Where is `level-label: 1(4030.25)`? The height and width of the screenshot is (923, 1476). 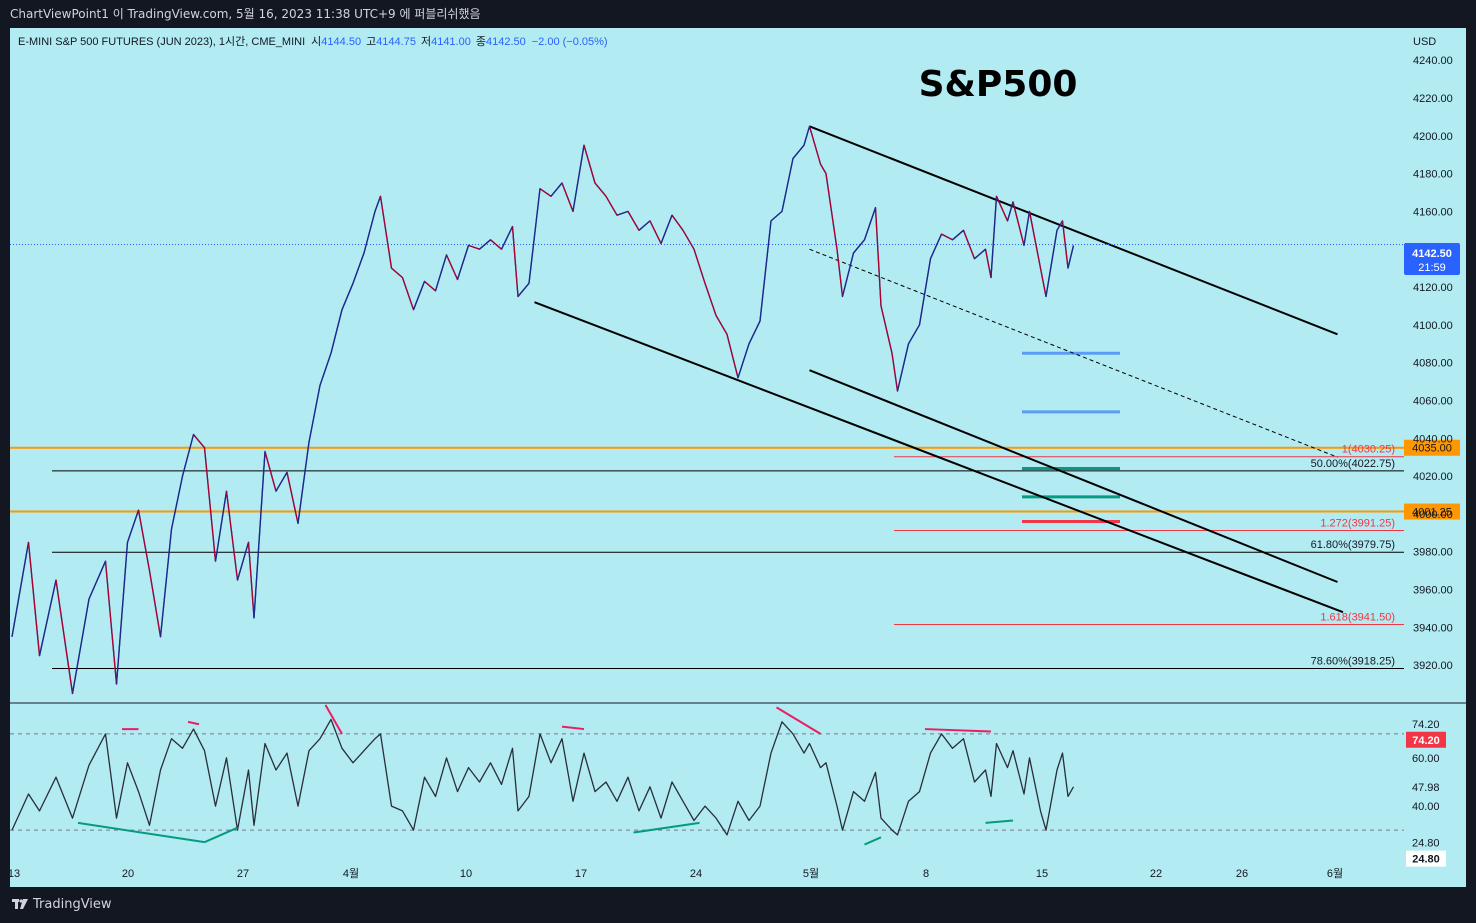
level-label: 1(4030.25) is located at coordinates (1368, 450).